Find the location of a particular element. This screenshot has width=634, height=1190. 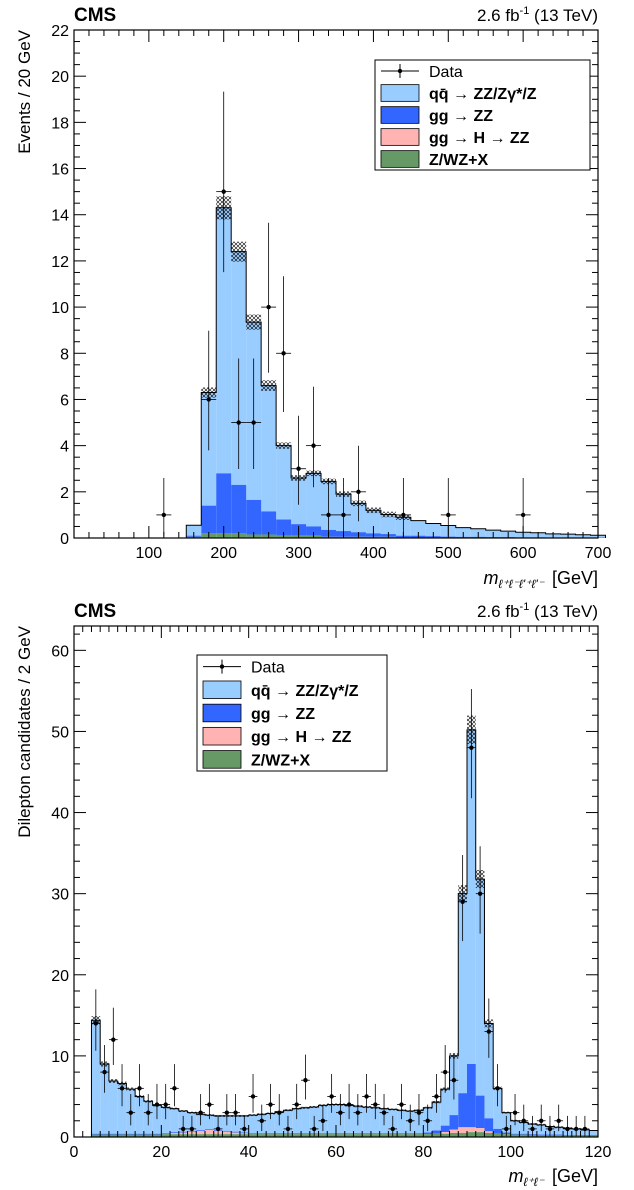

y-axis-label: Dilepton candidates / 2 GeV is located at coordinates (24, 731).